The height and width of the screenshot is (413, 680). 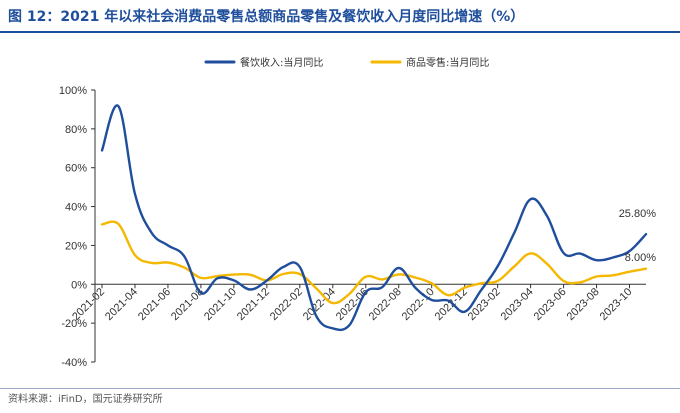 I want to click on y-axis: 100% 80% 60% 40% 20% 0% -20% -40%, so click(x=77, y=227).